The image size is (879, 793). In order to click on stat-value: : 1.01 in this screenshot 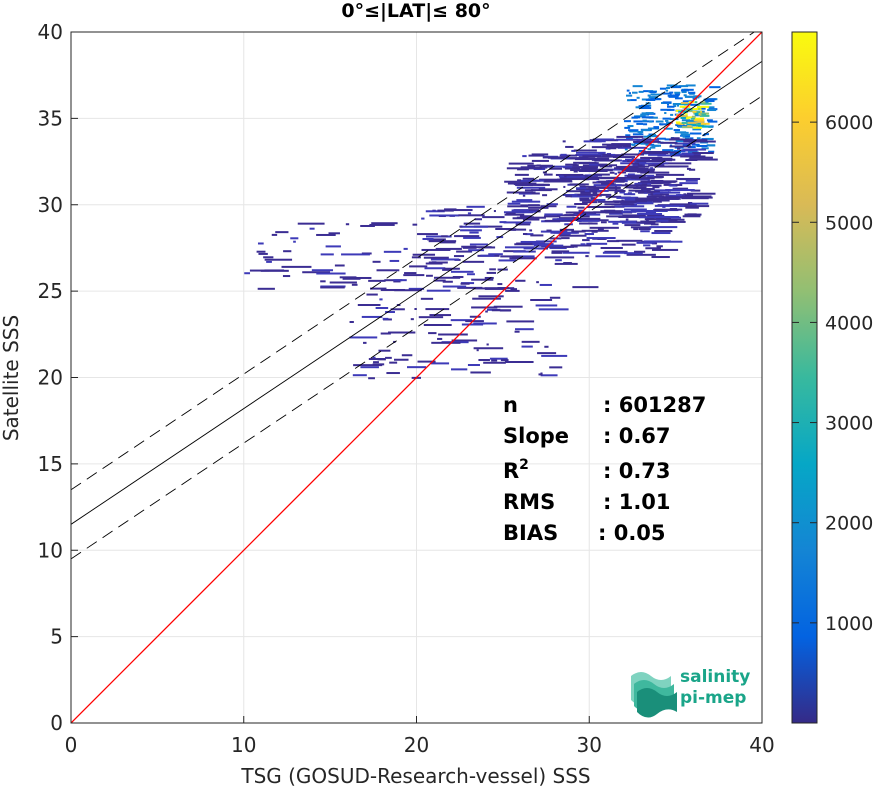, I will do `click(637, 502)`.